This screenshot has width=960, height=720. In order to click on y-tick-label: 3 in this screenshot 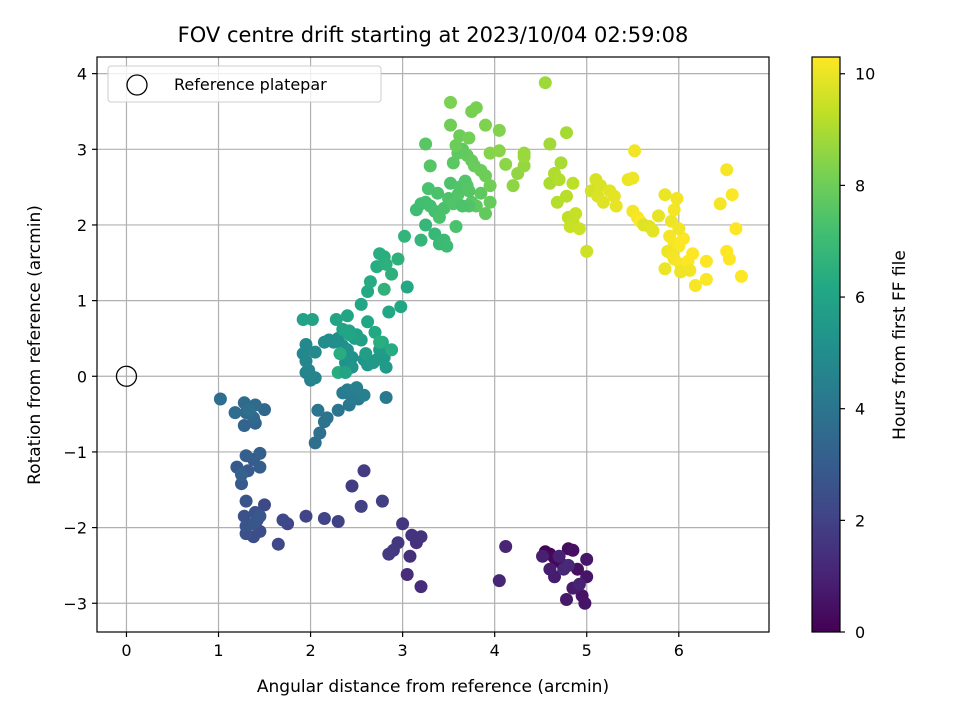, I will do `click(82, 149)`.